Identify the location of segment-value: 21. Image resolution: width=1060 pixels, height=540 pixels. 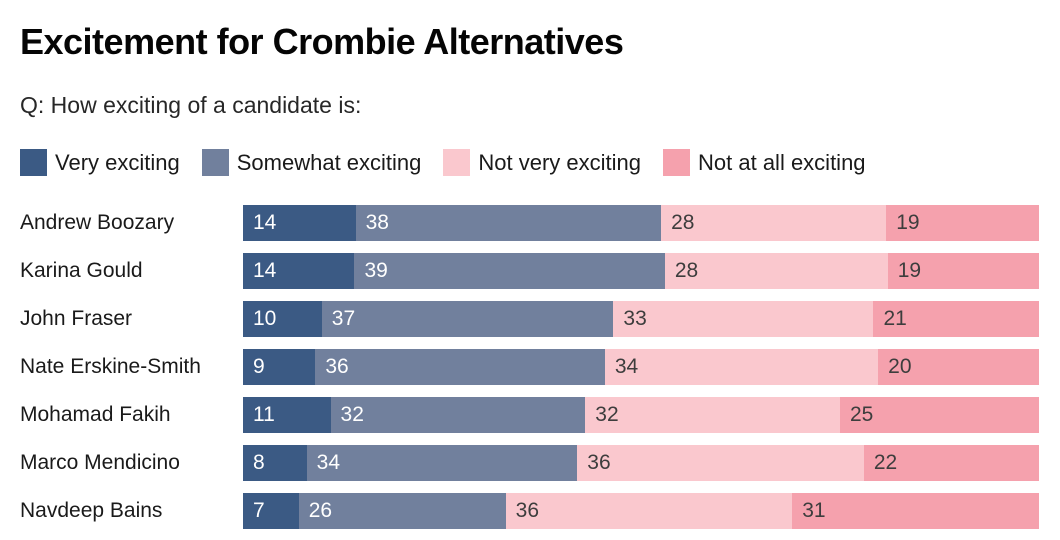
(895, 319).